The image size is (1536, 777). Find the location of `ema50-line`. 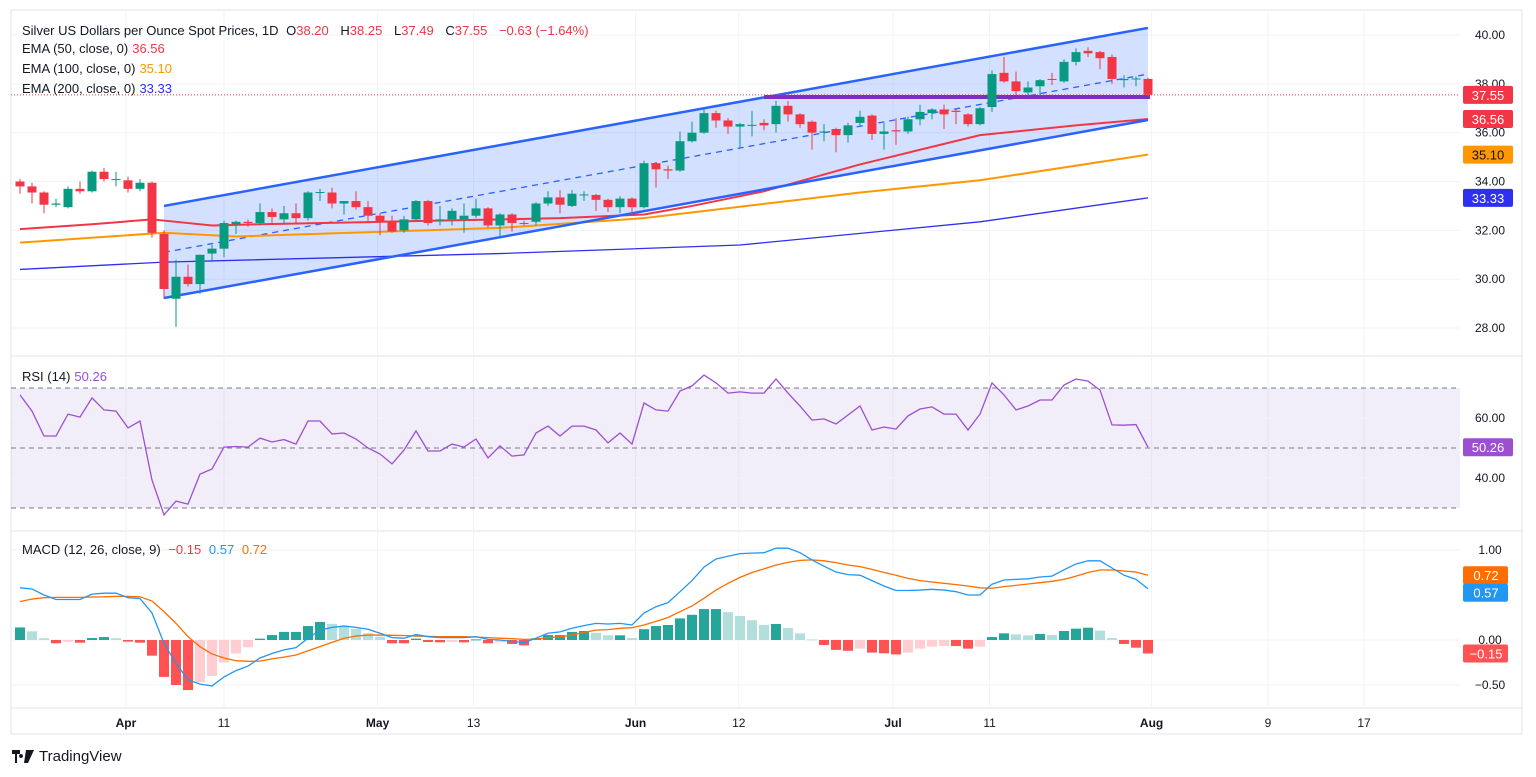

ema50-line is located at coordinates (584, 174).